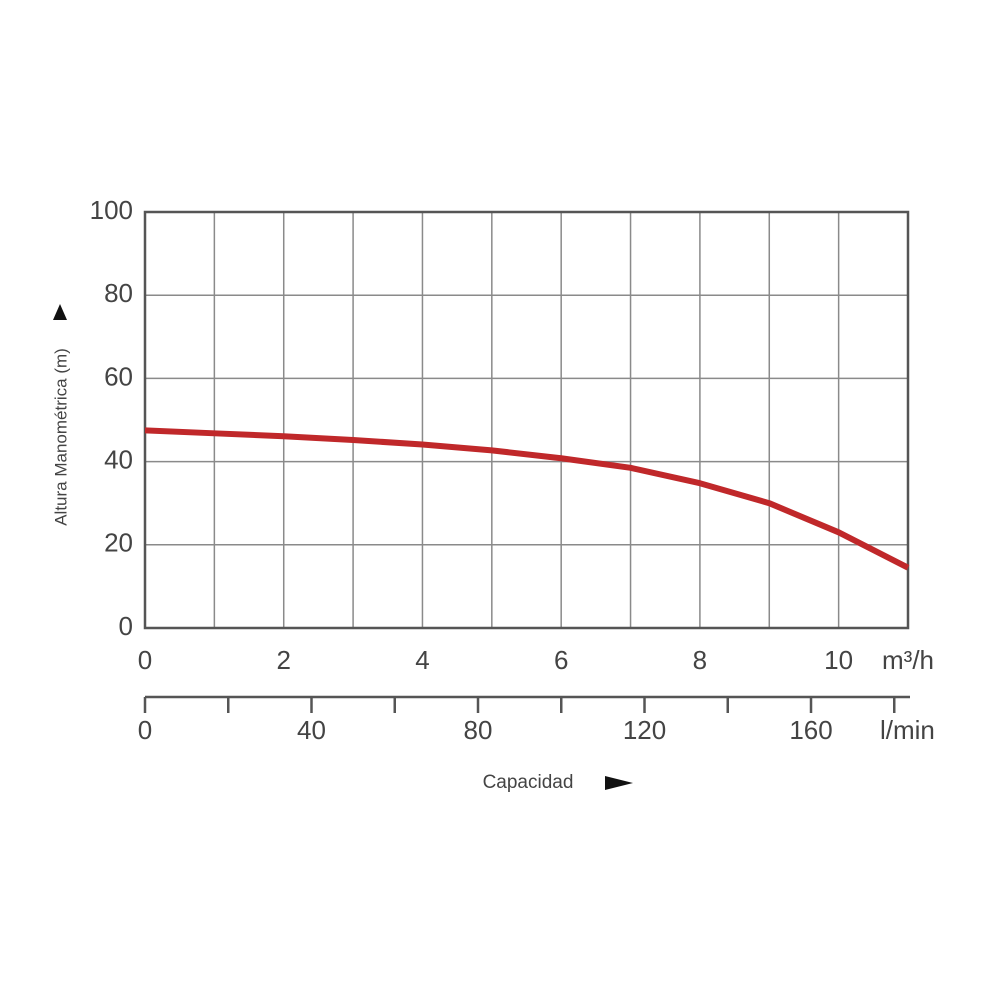 The image size is (1000, 1000). I want to click on x-tick-label: 2, so click(283, 660).